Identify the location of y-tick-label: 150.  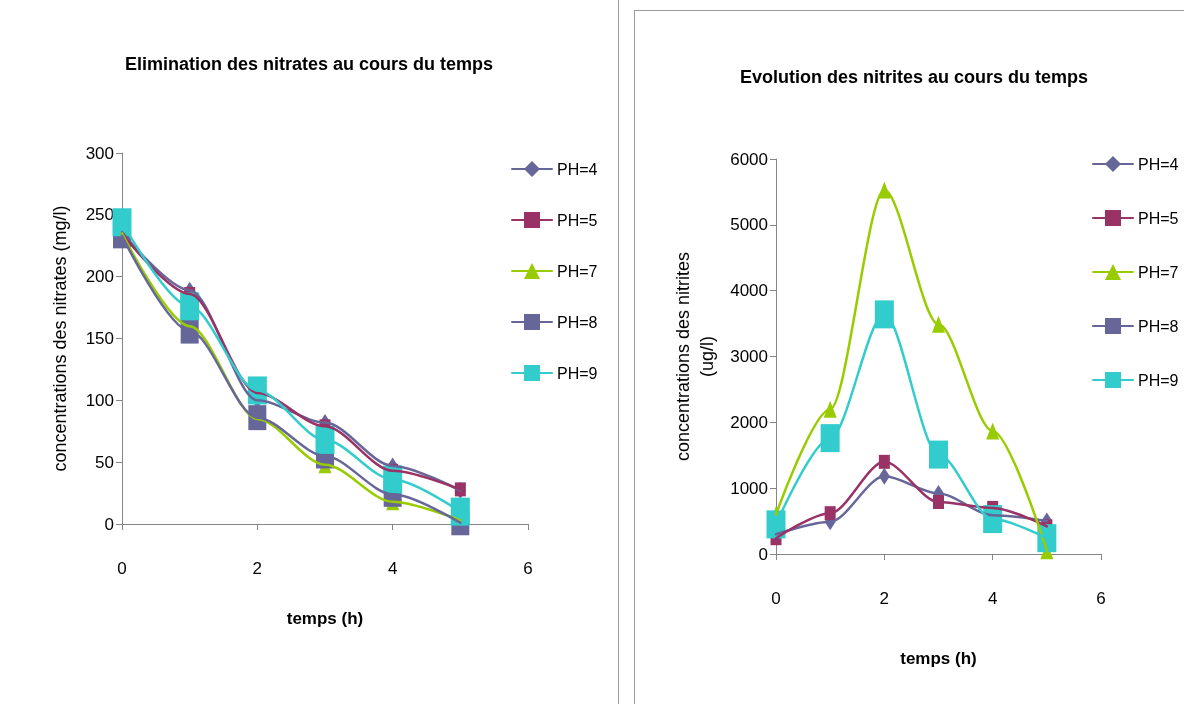
(99, 338).